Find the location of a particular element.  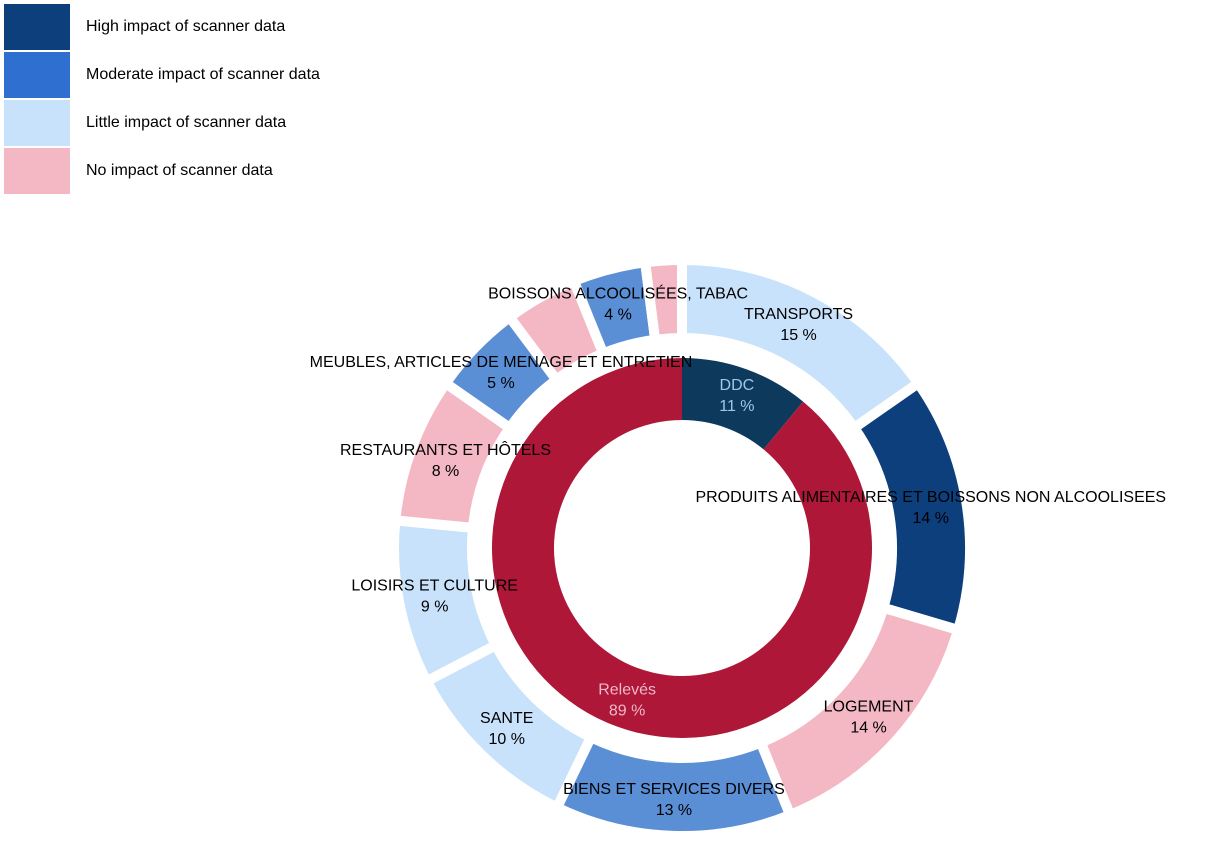

segment-label: BIENS ET SERVICES DIVERS is located at coordinates (674, 789).